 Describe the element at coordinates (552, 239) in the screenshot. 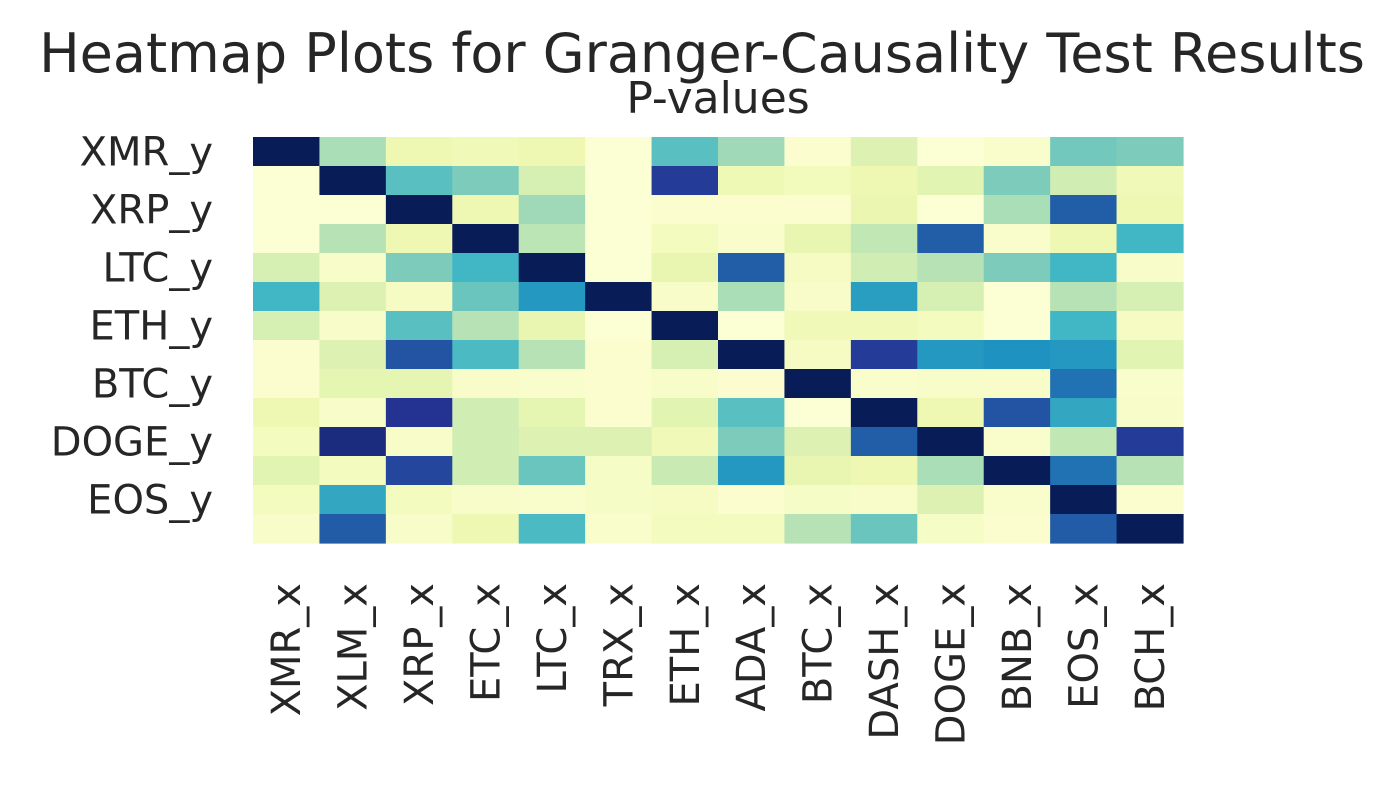

I see `heatmap-cell-r3-c4` at that location.